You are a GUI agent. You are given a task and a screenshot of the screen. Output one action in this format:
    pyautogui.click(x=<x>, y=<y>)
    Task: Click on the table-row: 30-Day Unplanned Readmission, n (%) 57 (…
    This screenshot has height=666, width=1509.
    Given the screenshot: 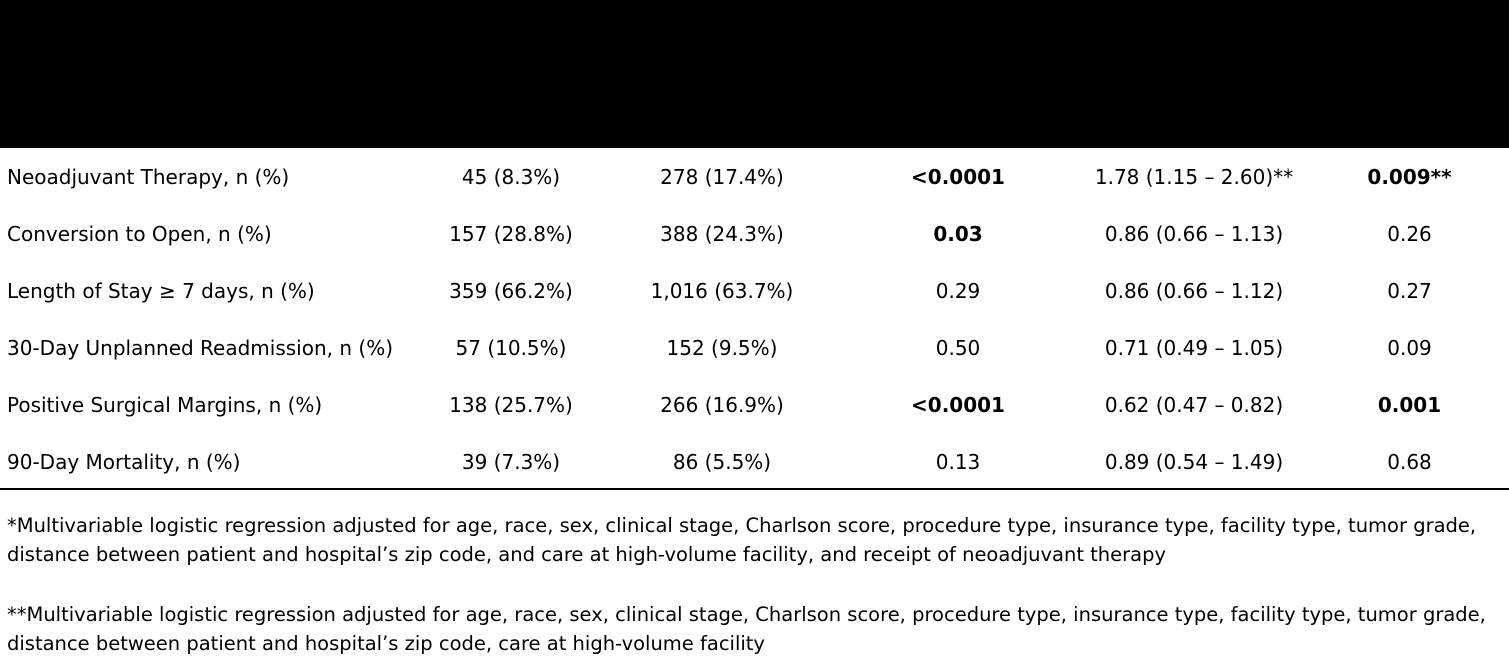 What is the action you would take?
    pyautogui.click(x=754, y=347)
    